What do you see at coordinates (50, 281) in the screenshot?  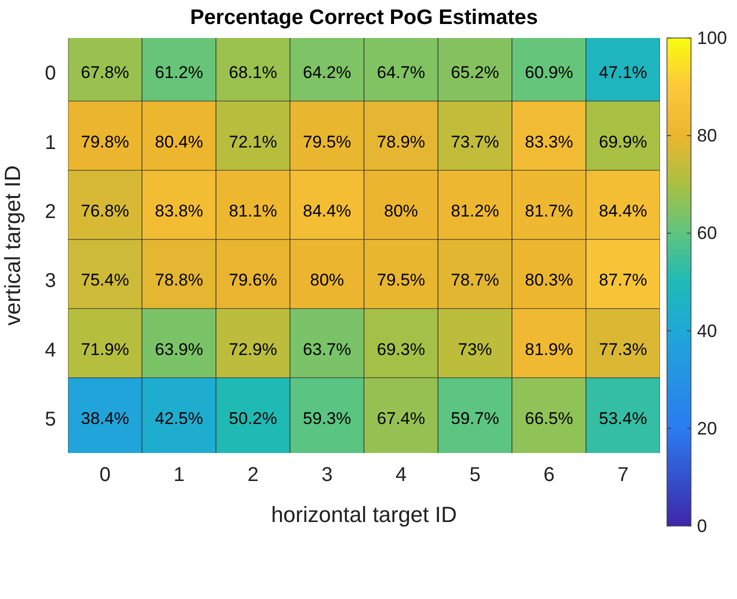 I see `y-tick-label: 3` at bounding box center [50, 281].